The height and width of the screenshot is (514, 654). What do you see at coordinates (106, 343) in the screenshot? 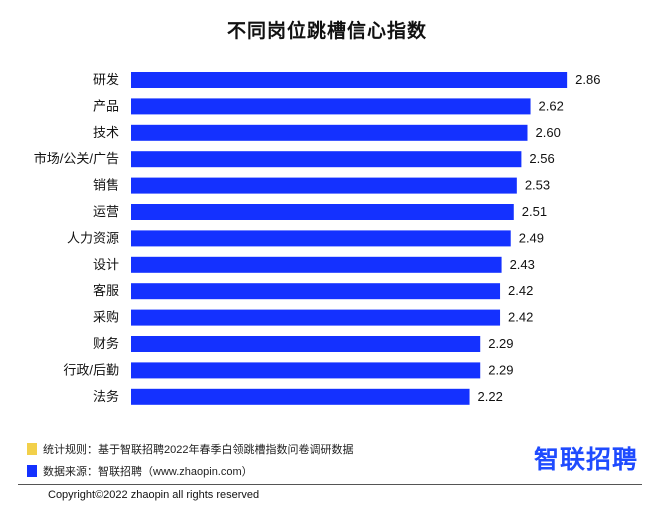
I see `category-label: 财务` at bounding box center [106, 343].